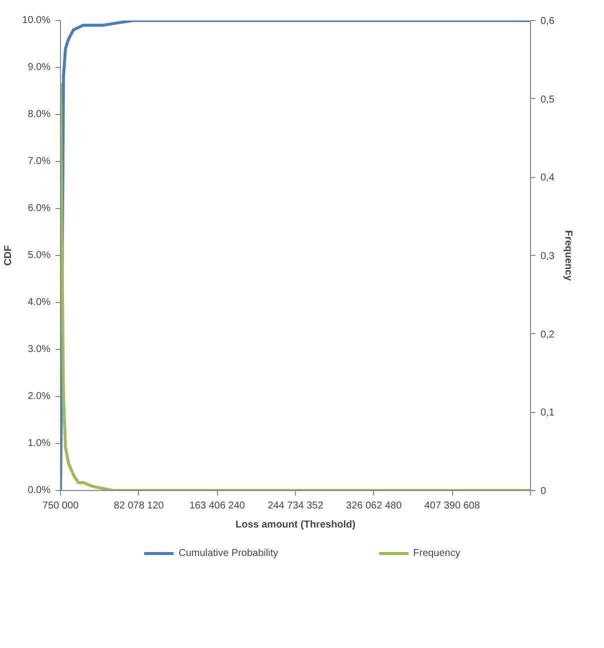 The width and height of the screenshot is (604, 648). I want to click on y-tick-label: 9.0%, so click(39, 67).